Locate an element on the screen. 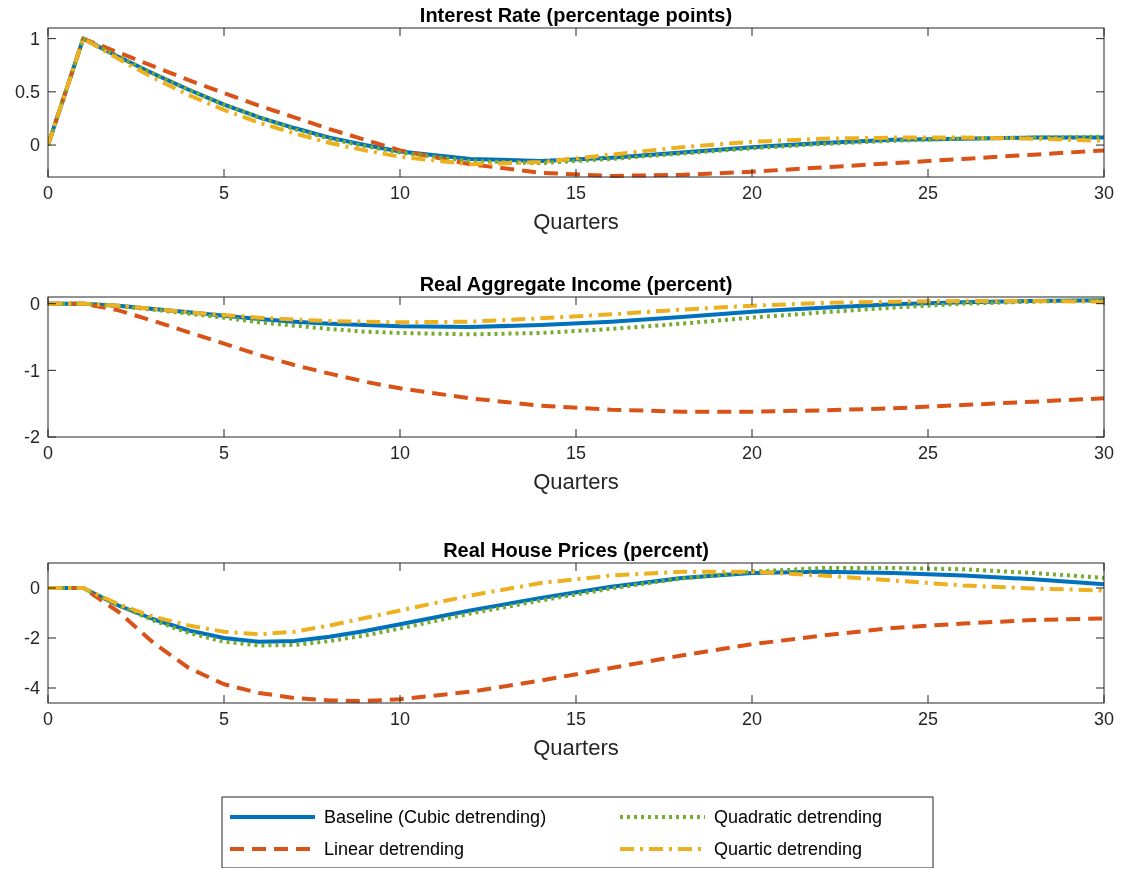 Image resolution: width=1126 pixels, height=869 pixels. y-tick-label: 0.5 is located at coordinates (27, 92).